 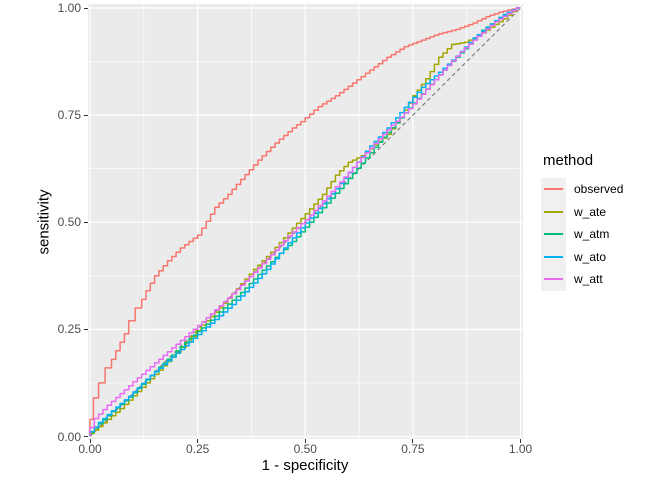 I want to click on x-tick-label: 0.25, so click(x=197, y=449).